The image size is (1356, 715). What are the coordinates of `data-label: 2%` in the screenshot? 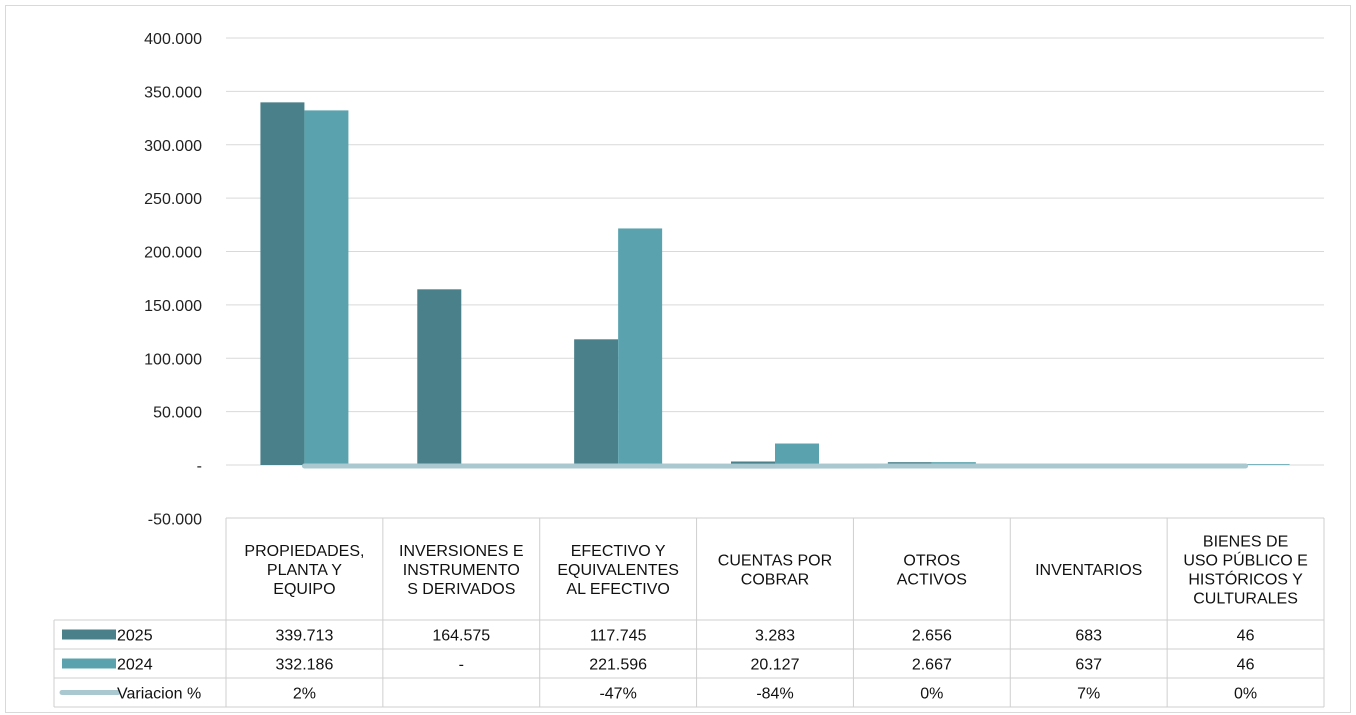 It's located at (304, 694).